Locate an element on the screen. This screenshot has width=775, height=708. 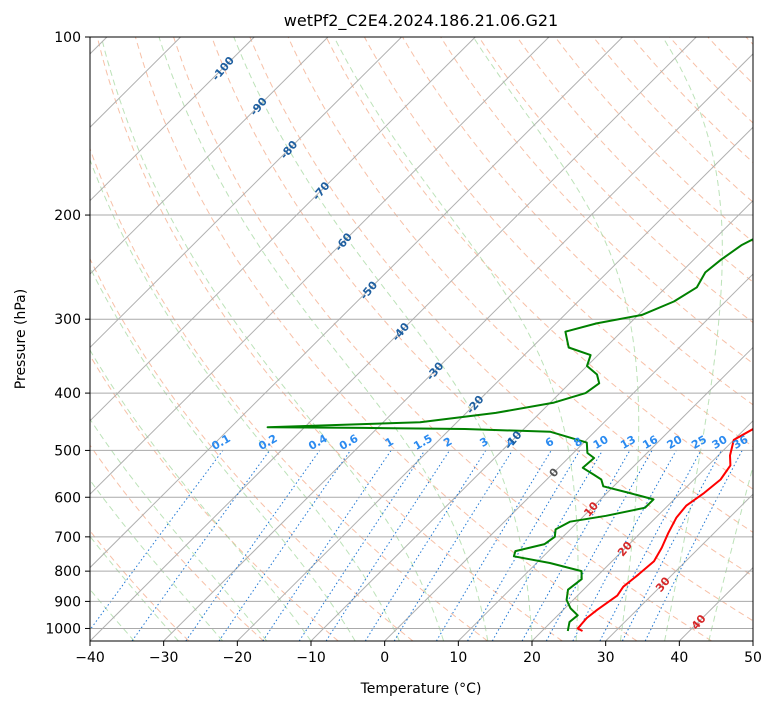
x-tick-label: 10 is located at coordinates (458, 658).